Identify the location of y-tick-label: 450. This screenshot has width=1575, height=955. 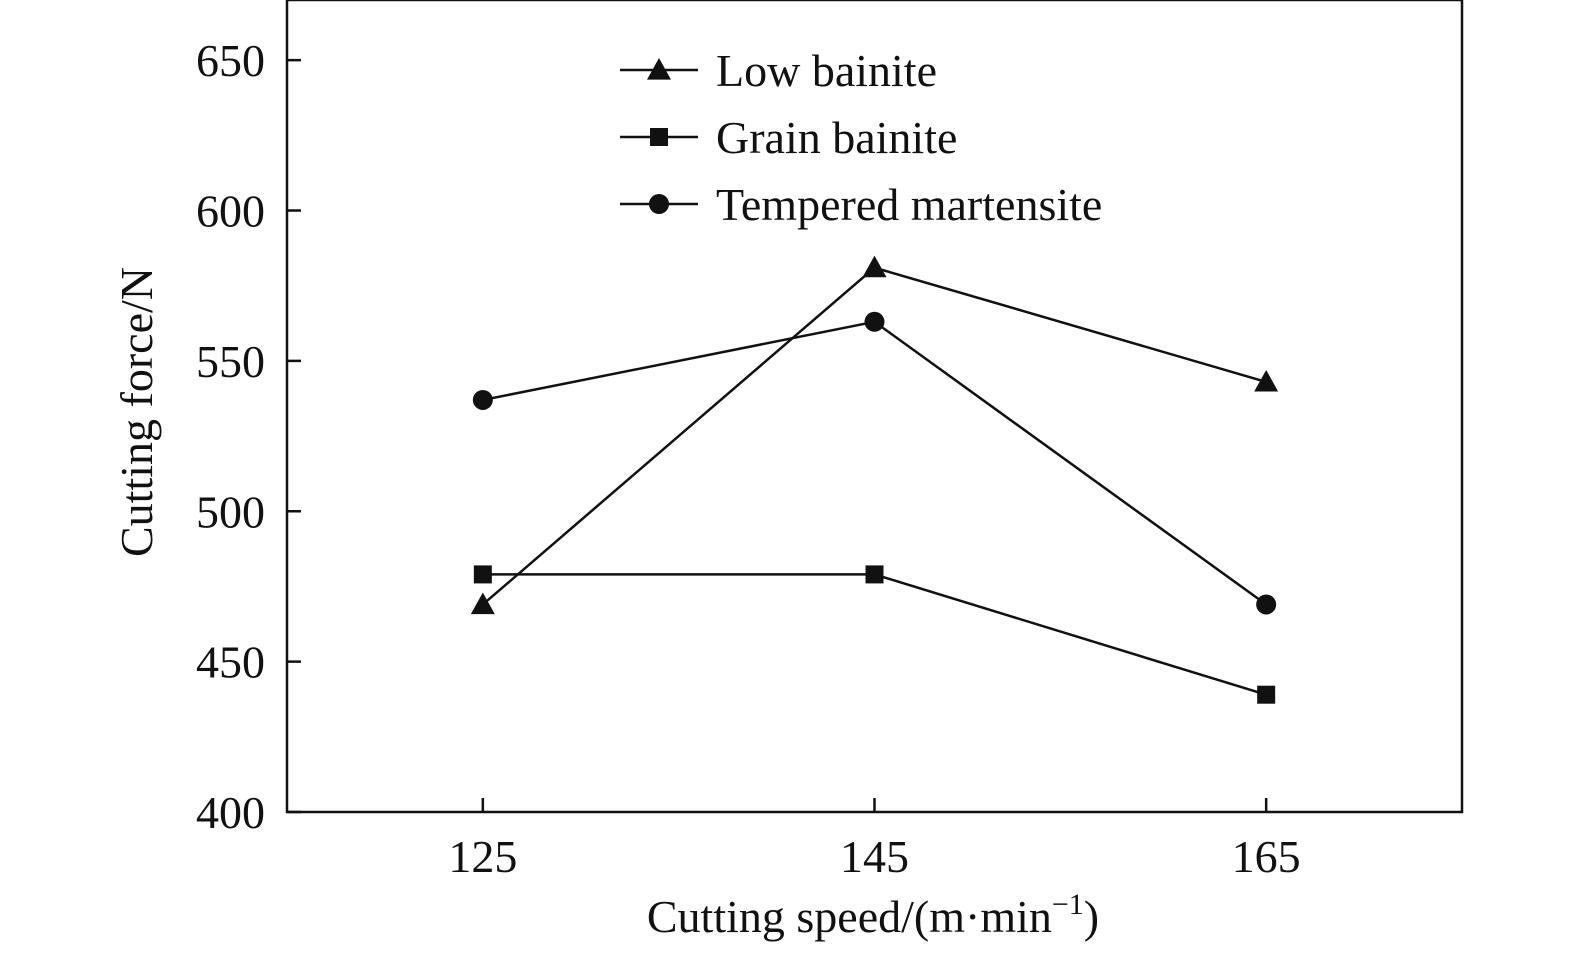
(230, 662).